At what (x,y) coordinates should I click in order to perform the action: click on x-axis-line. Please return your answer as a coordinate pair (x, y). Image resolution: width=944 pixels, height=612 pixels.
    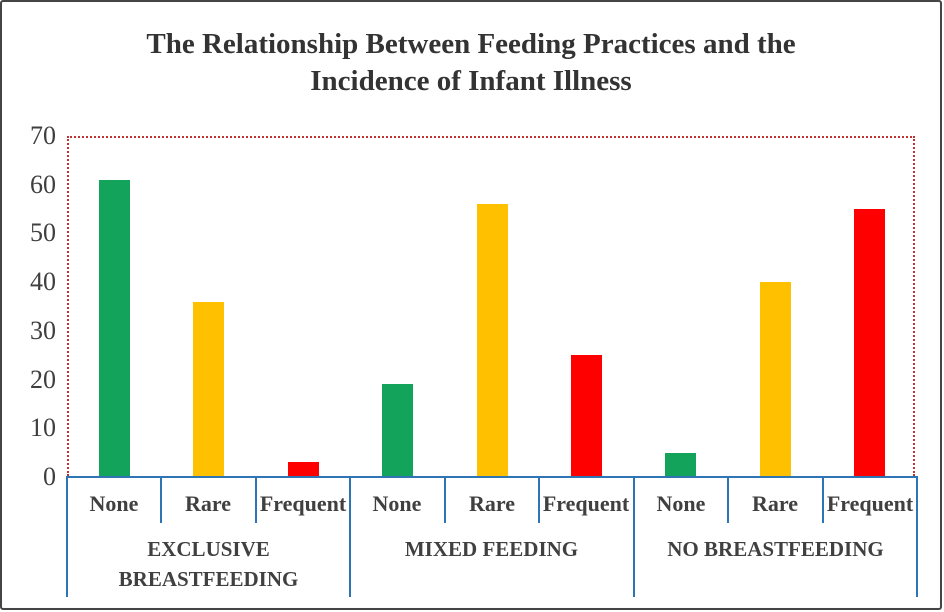
    Looking at the image, I should click on (492, 477).